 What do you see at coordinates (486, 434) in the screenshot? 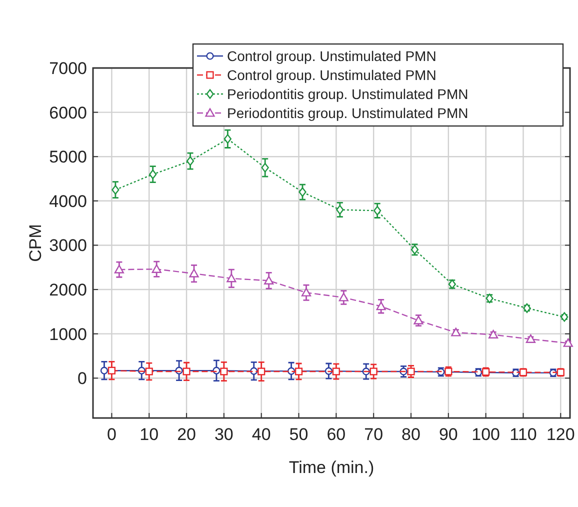
I see `x-tick-label: 100` at bounding box center [486, 434].